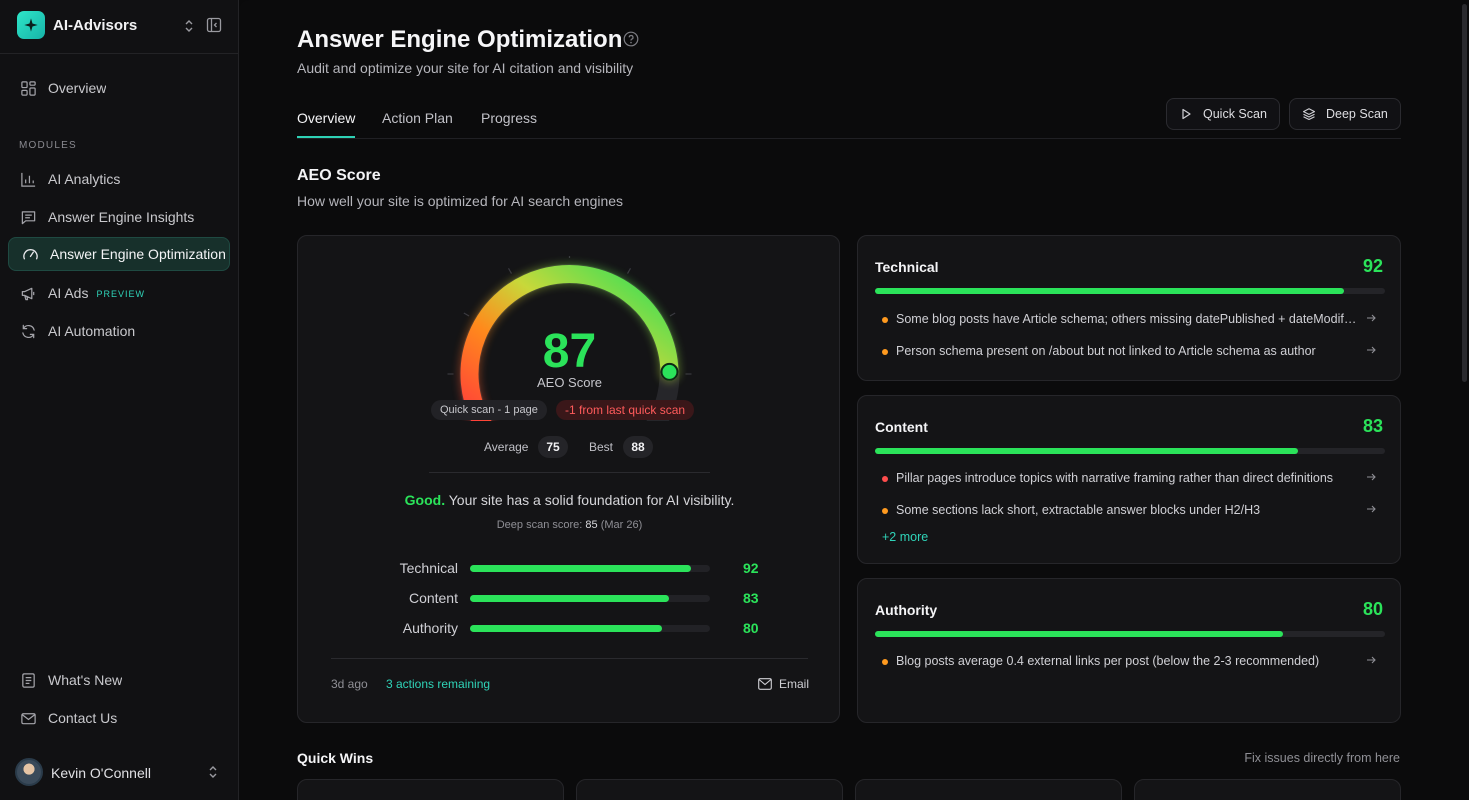  I want to click on breakdown-value: 83, so click(751, 598).